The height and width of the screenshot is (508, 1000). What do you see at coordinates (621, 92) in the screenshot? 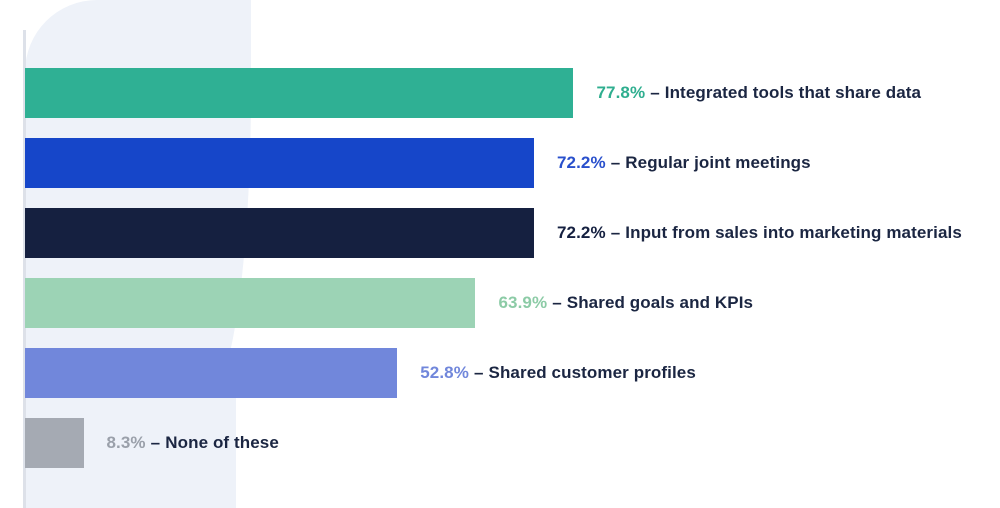
I see `bar-value: 77.8%` at bounding box center [621, 92].